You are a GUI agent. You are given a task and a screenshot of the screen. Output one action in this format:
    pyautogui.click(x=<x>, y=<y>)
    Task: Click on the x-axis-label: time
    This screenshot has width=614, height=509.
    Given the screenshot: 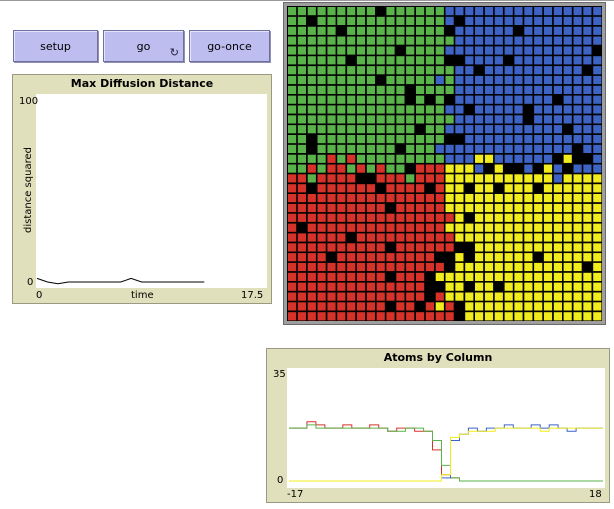 What is the action you would take?
    pyautogui.click(x=142, y=295)
    